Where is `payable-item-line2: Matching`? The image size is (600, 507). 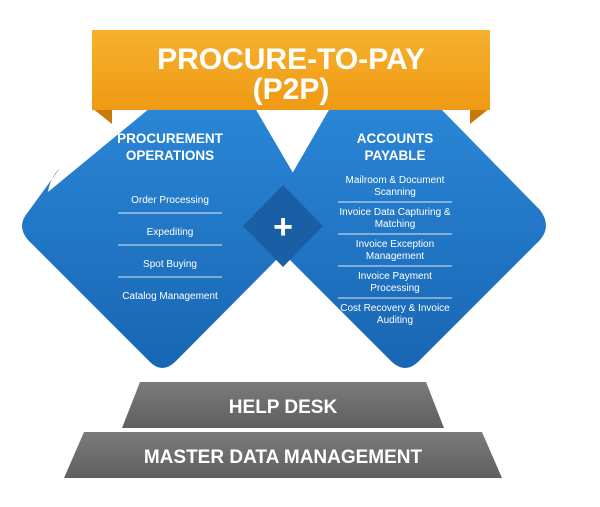 payable-item-line2: Matching is located at coordinates (395, 224).